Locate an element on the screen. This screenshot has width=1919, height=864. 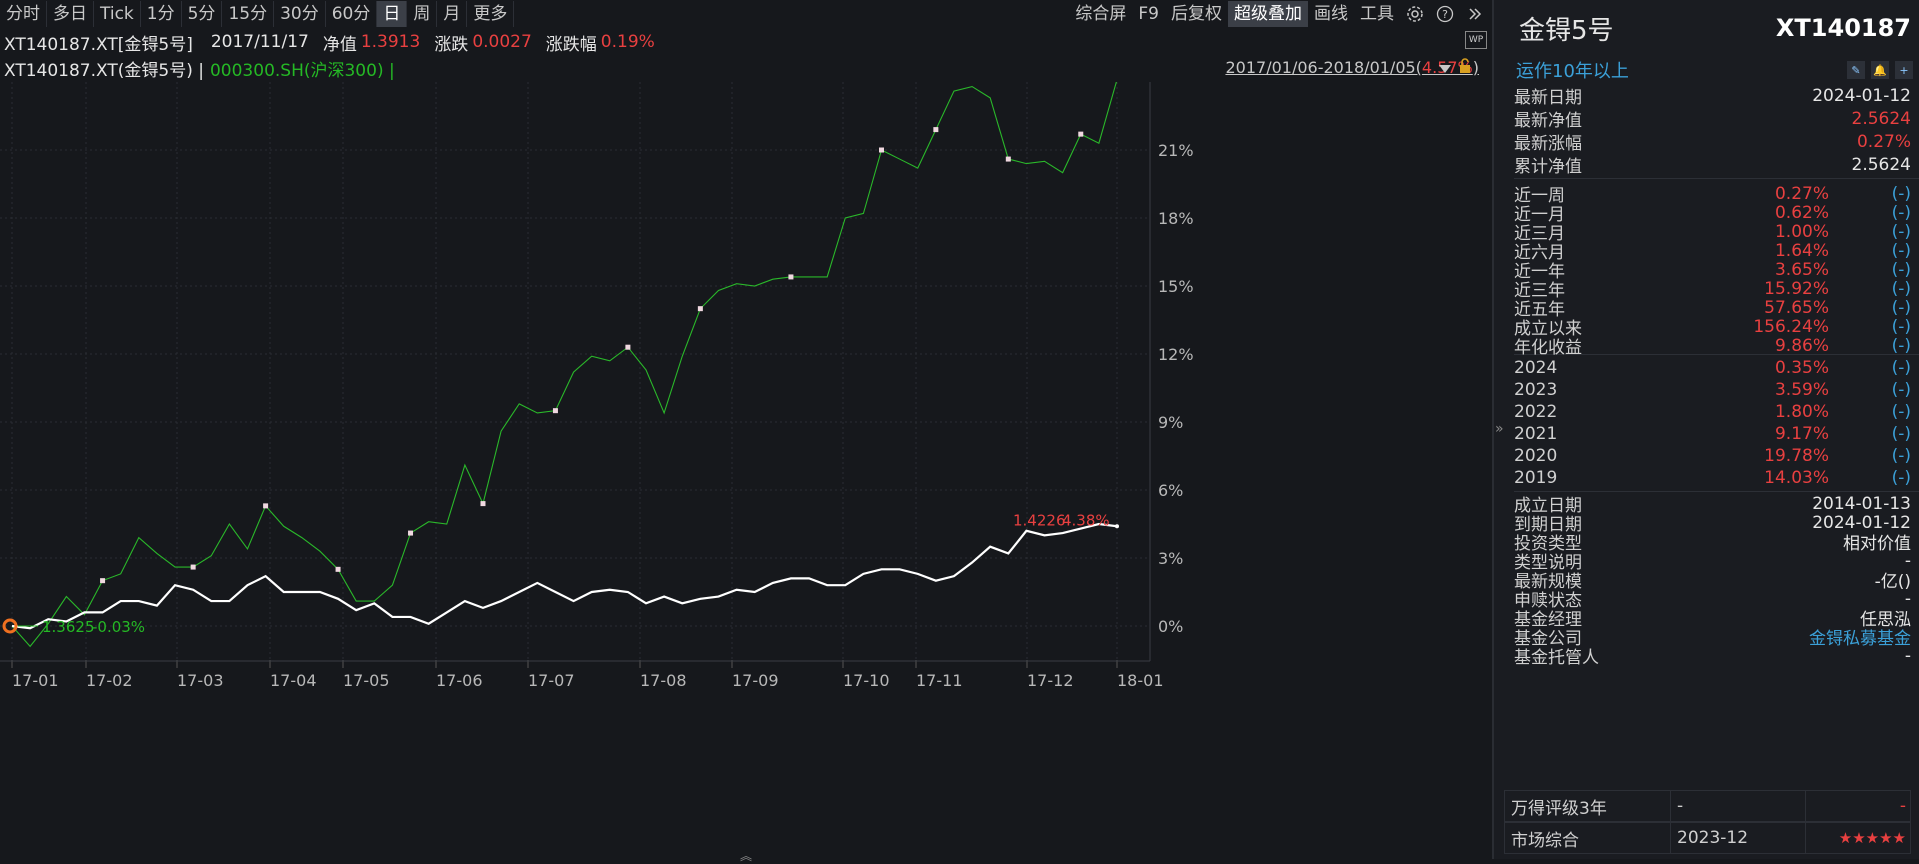
lock-icon is located at coordinates (1465, 68).